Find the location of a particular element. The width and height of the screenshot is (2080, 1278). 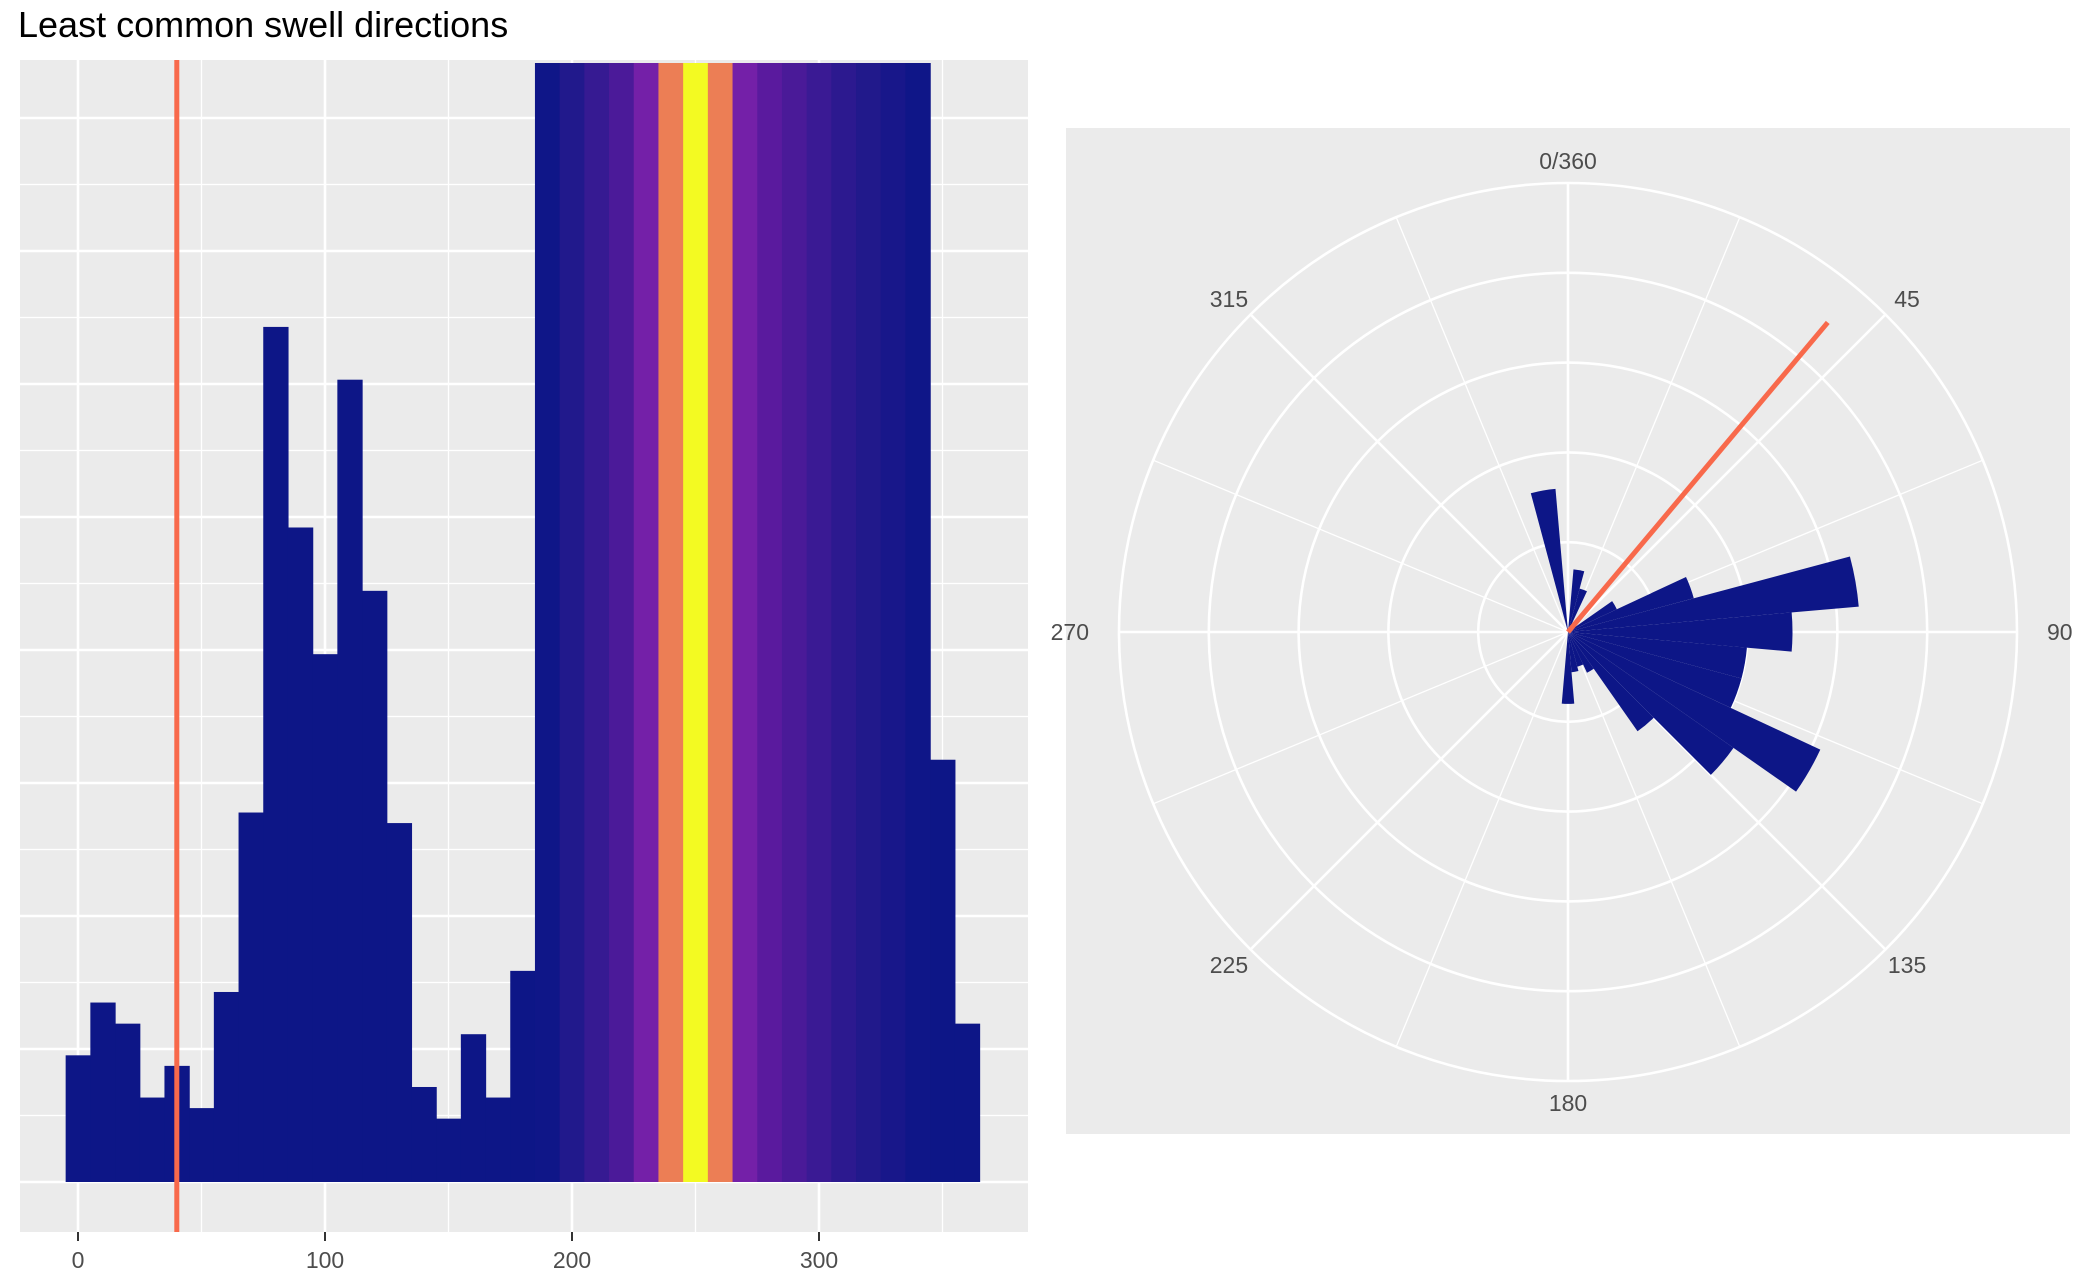

marker-line is located at coordinates (1698, 477).